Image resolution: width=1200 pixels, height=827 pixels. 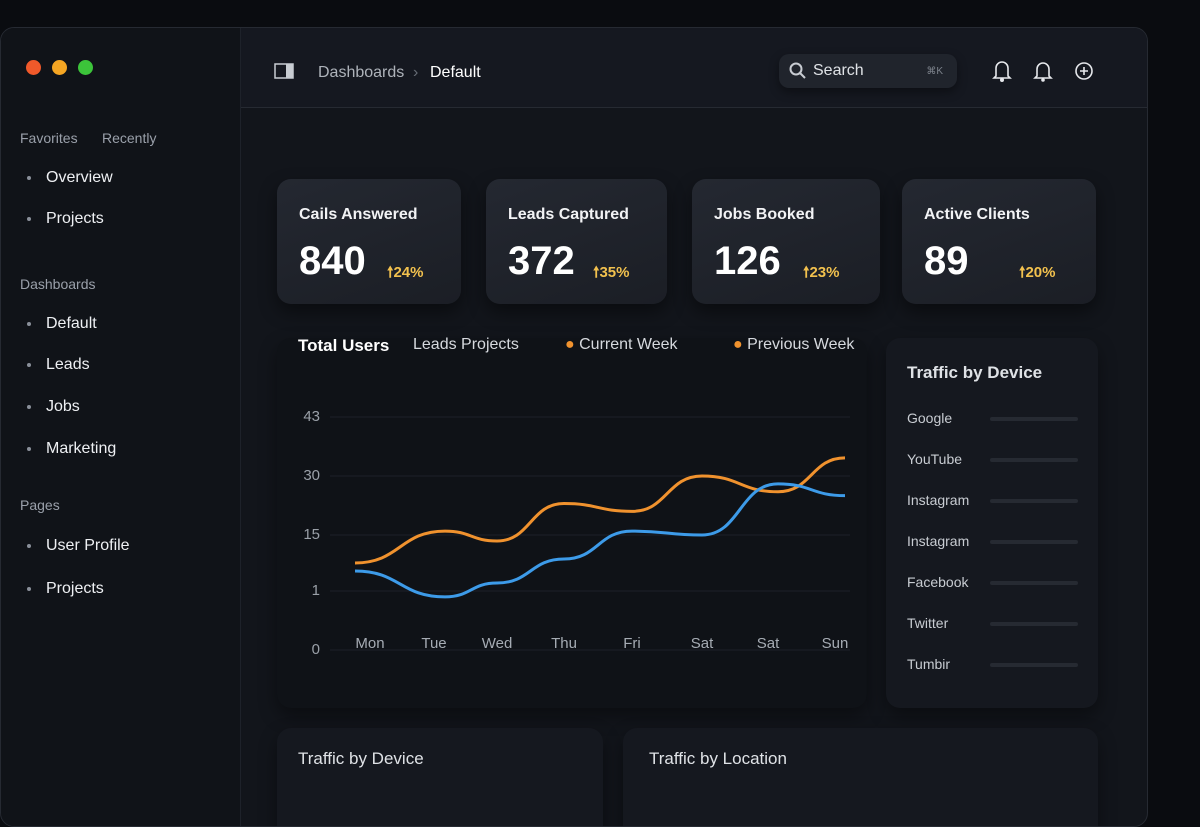 What do you see at coordinates (868, 71) in the screenshot?
I see `search-input: Search ⌘K` at bounding box center [868, 71].